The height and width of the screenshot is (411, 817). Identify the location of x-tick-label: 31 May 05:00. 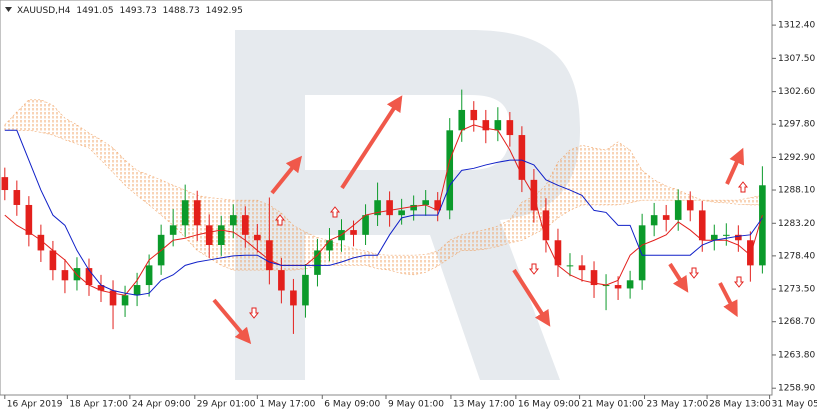
(794, 405).